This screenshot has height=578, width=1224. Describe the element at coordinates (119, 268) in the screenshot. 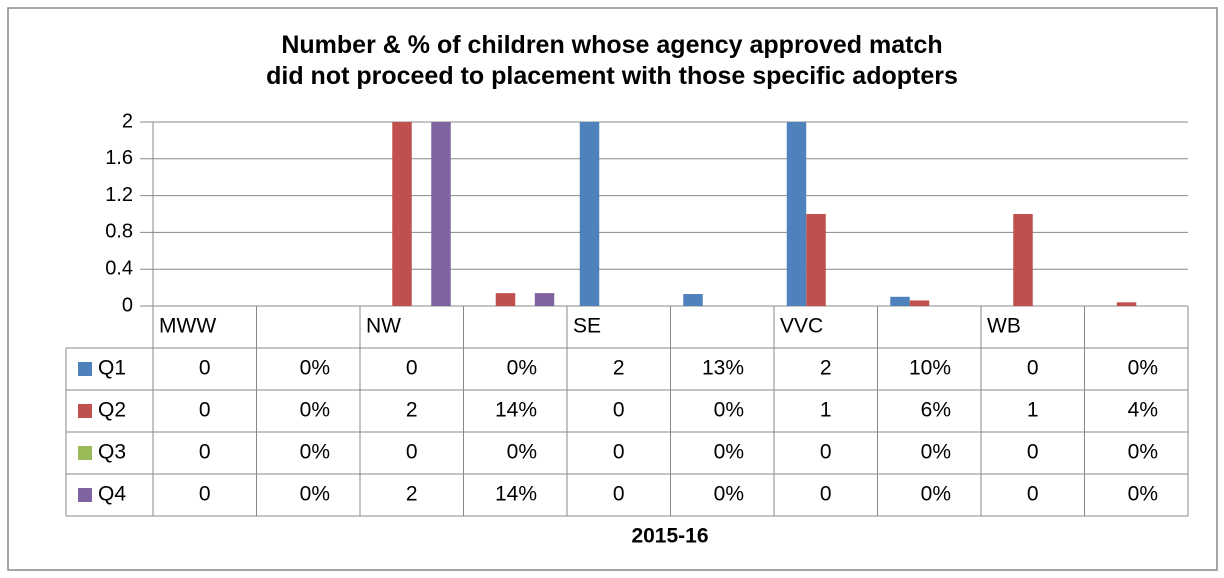

I see `y-tick-label: 0.4` at that location.